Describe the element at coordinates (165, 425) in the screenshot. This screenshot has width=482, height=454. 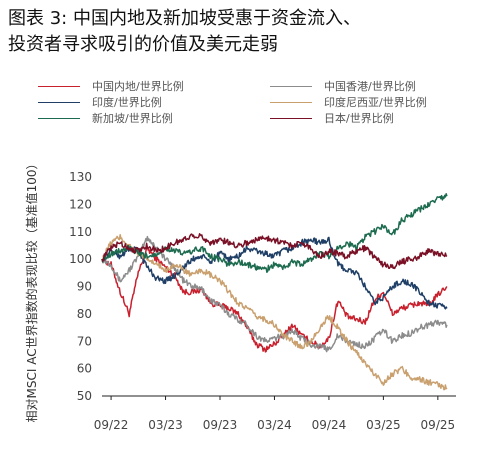
I see `x-tick-label: 03/23` at that location.